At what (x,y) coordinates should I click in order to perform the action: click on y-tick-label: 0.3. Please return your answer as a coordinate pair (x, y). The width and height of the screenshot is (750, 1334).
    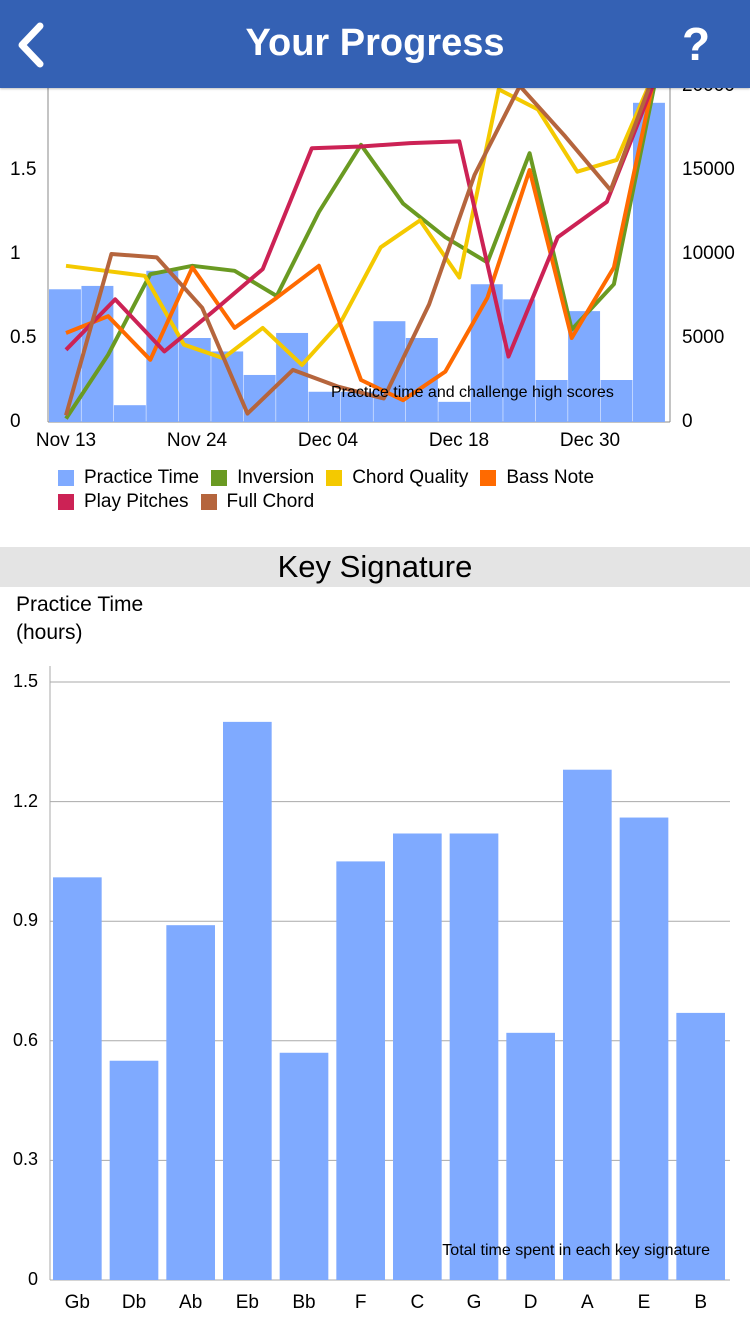
    Looking at the image, I should click on (25, 1159).